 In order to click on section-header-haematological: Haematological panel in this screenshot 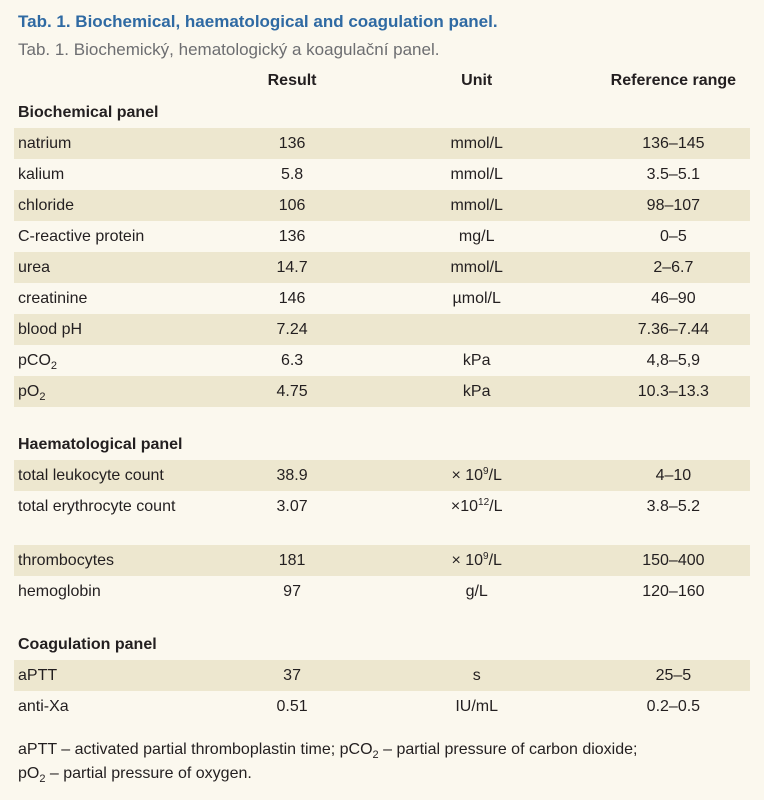, I will do `click(382, 444)`.